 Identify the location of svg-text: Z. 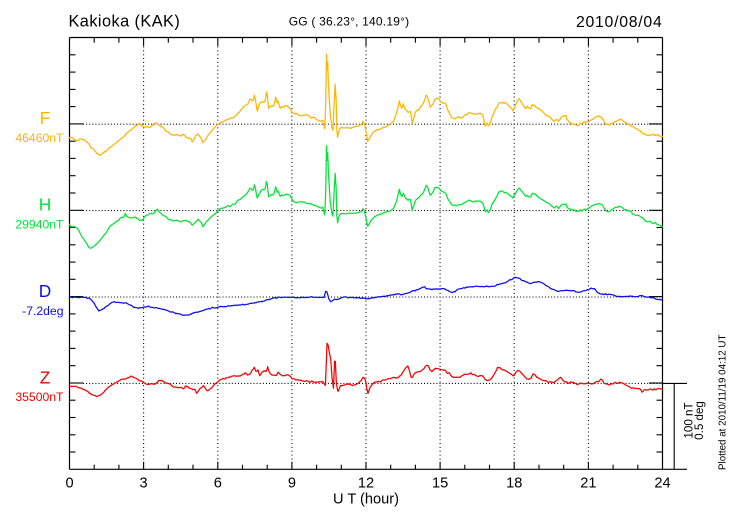
(45, 377).